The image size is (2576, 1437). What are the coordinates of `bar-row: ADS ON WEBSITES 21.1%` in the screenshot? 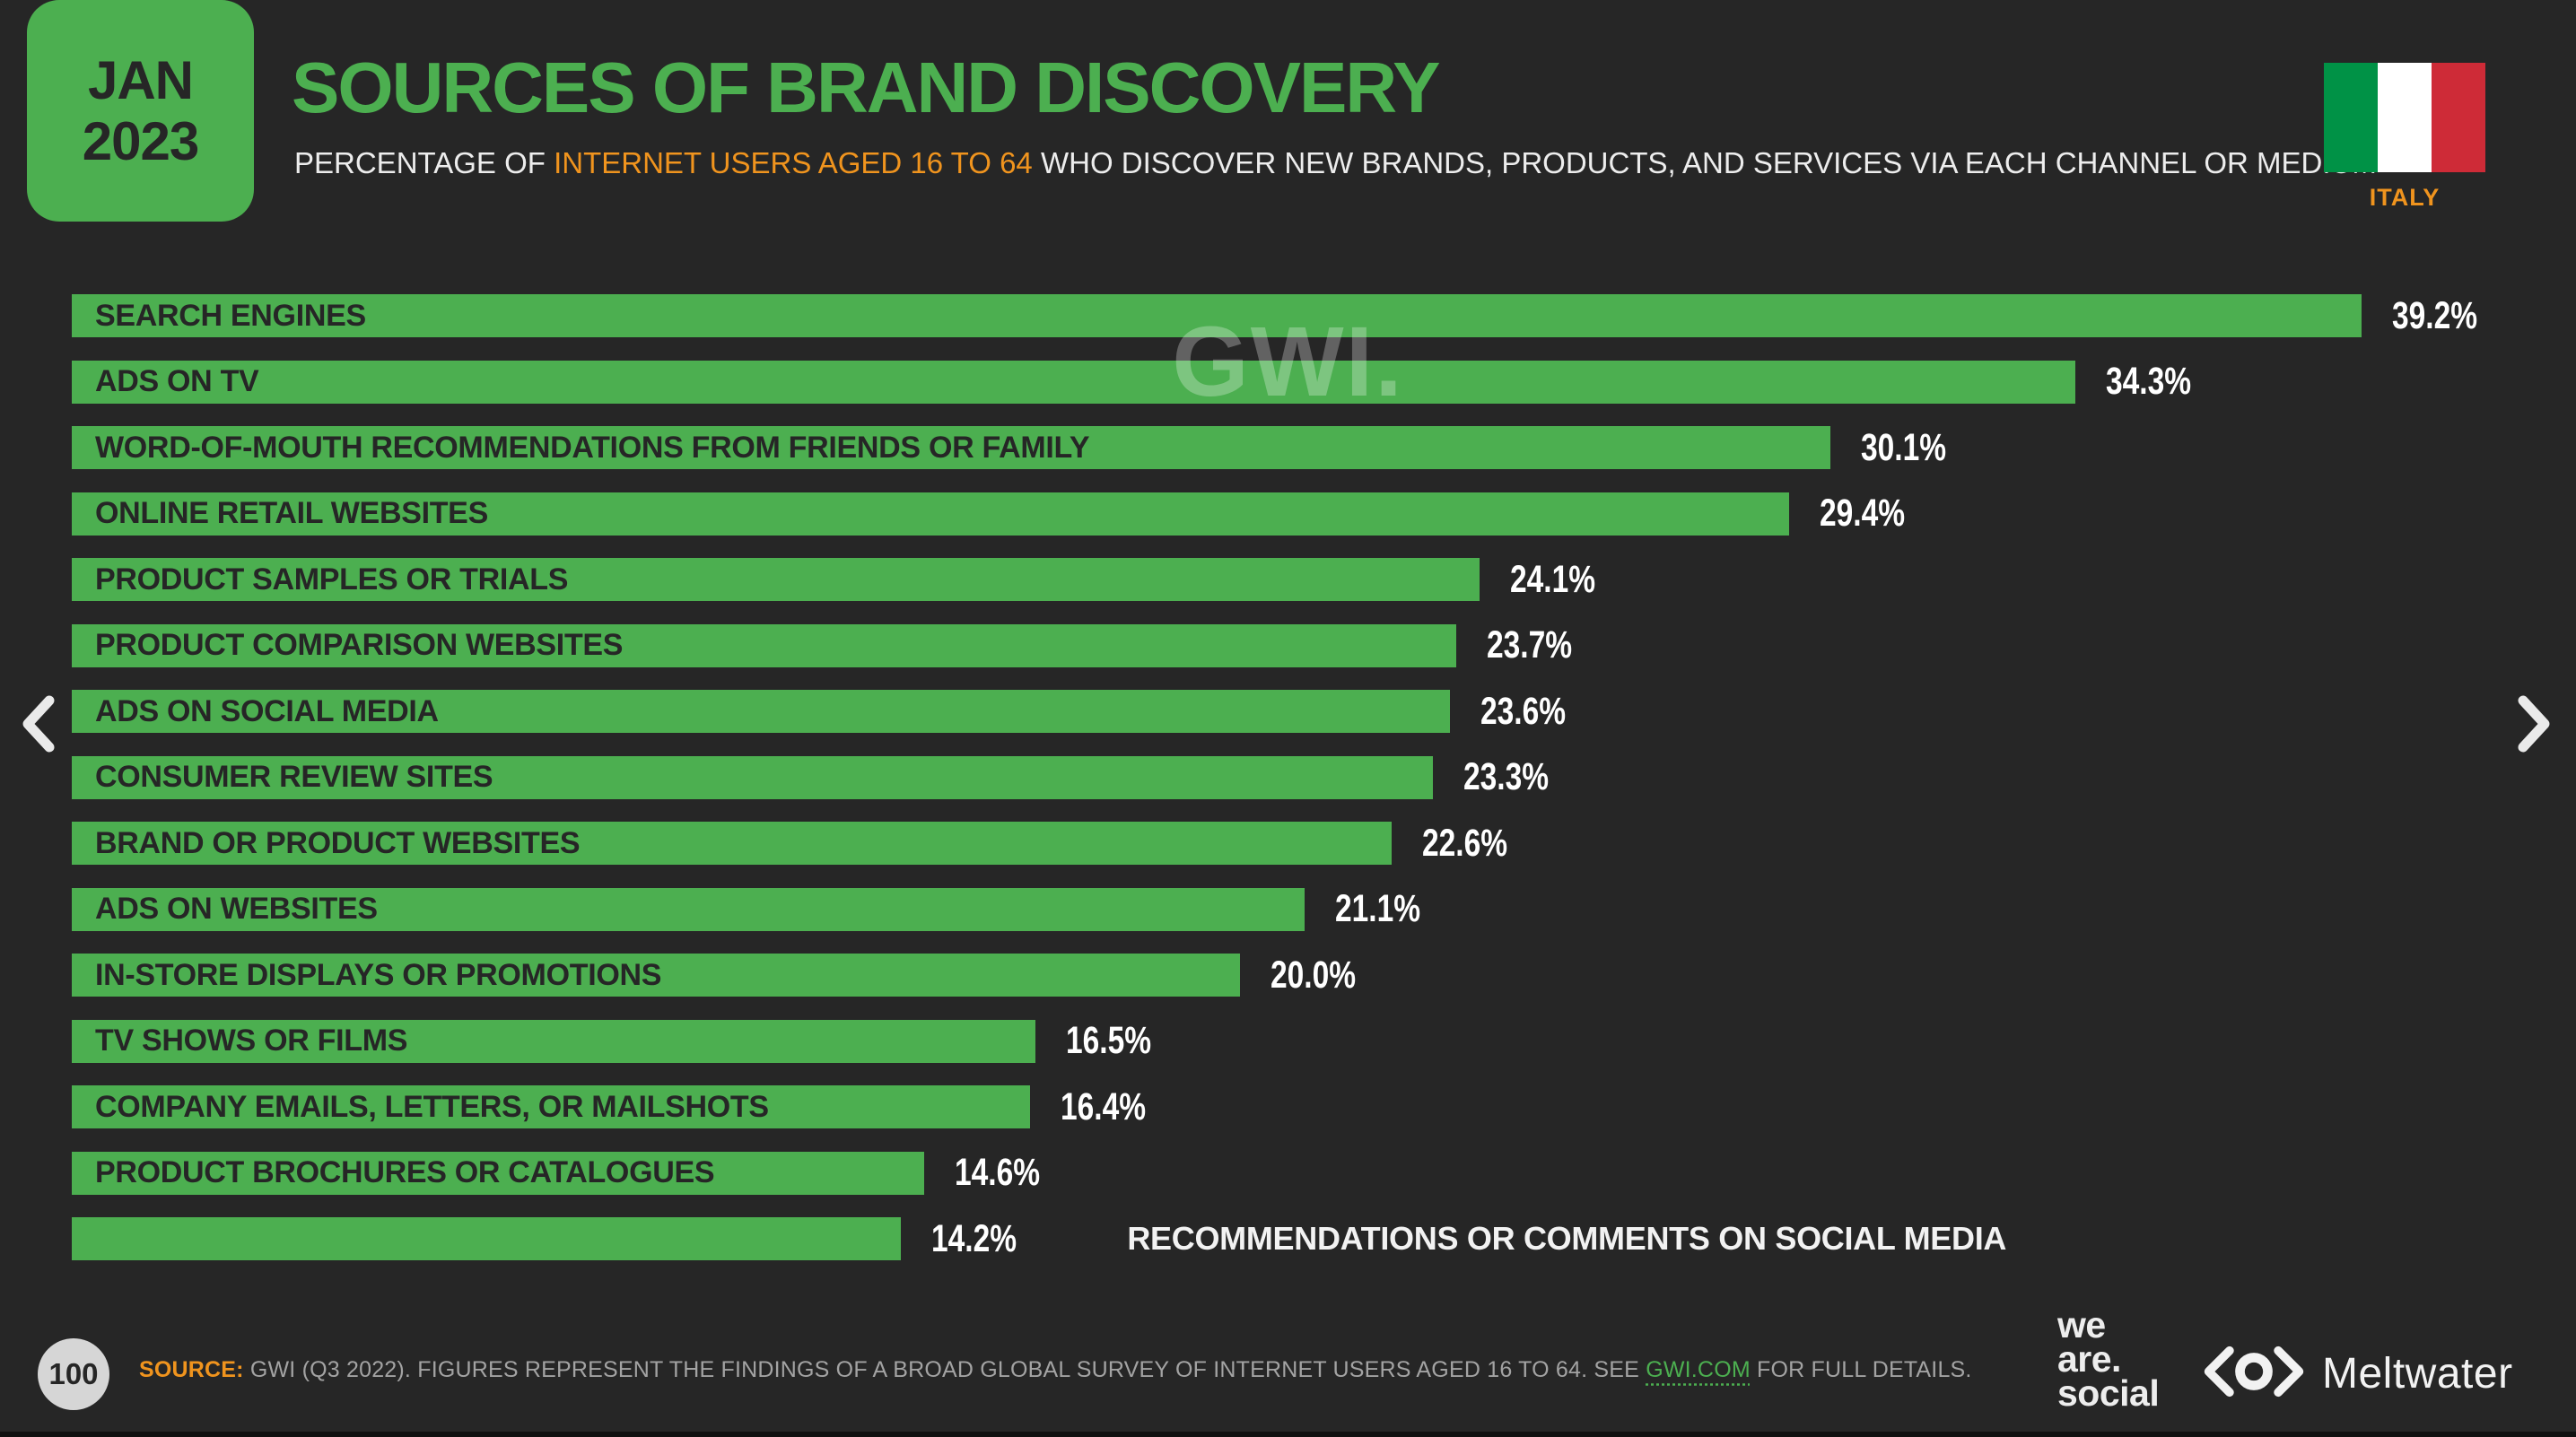 It's located at (1283, 909).